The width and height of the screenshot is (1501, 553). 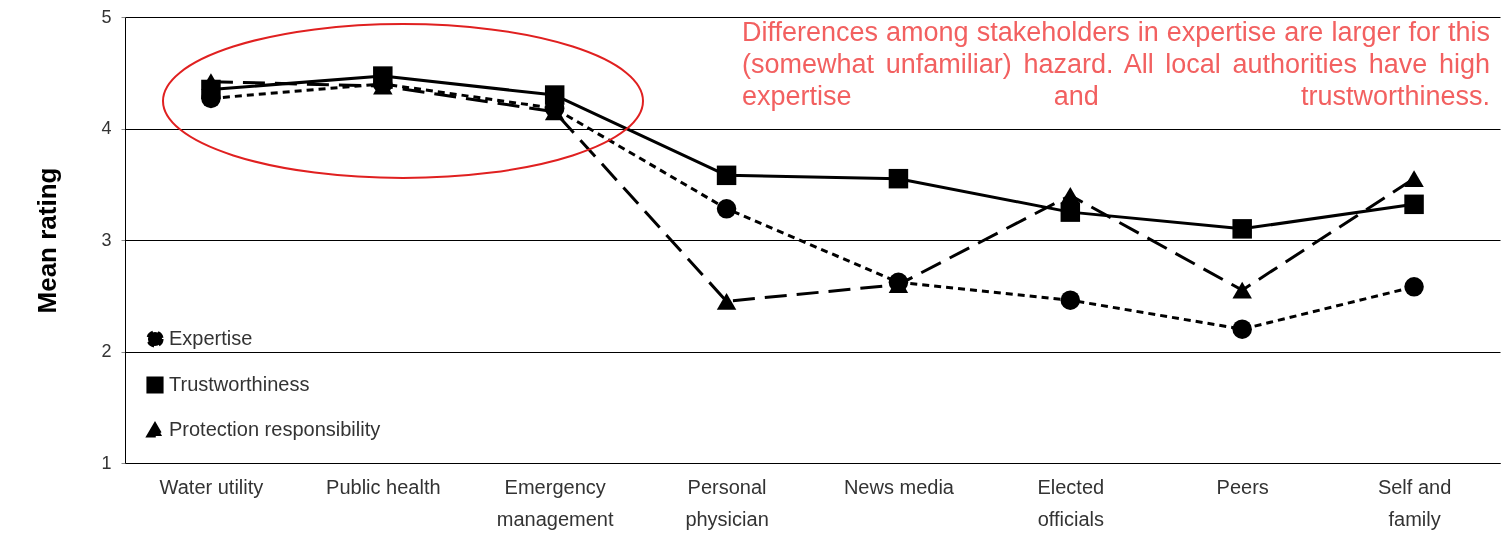 What do you see at coordinates (275, 429) in the screenshot?
I see `legend-label: Protection responsibility` at bounding box center [275, 429].